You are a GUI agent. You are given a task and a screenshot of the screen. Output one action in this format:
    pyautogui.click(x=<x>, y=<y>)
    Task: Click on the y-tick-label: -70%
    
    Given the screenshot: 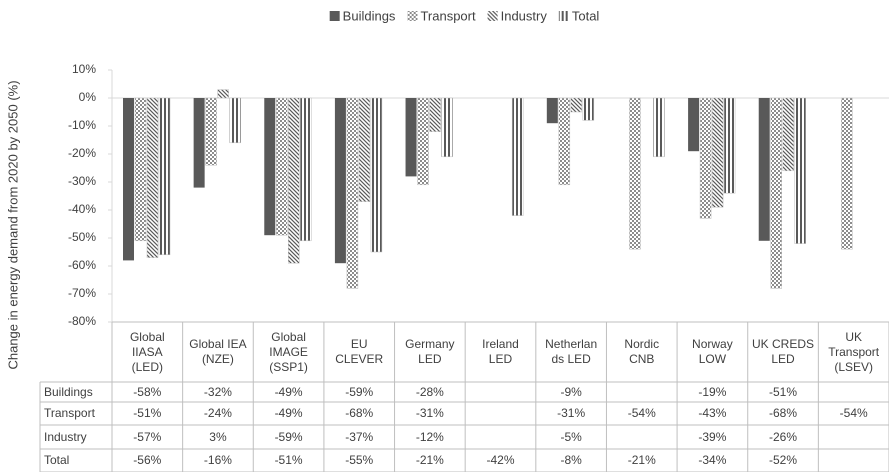 What is the action you would take?
    pyautogui.click(x=82, y=293)
    